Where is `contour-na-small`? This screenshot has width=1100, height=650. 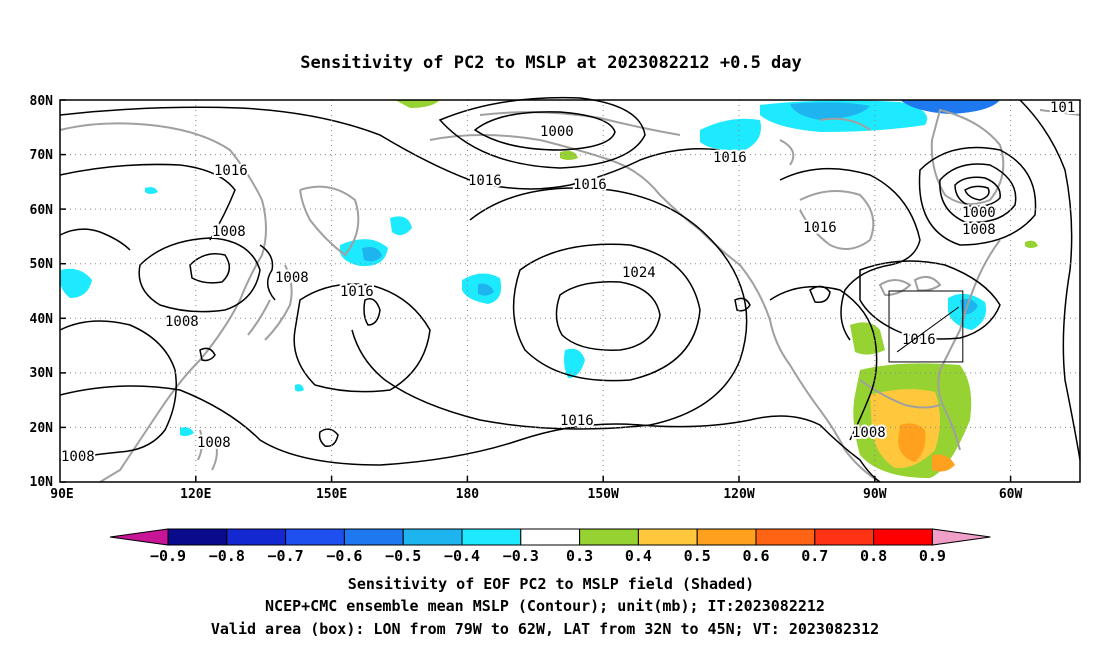
contour-na-small is located at coordinates (515, 366).